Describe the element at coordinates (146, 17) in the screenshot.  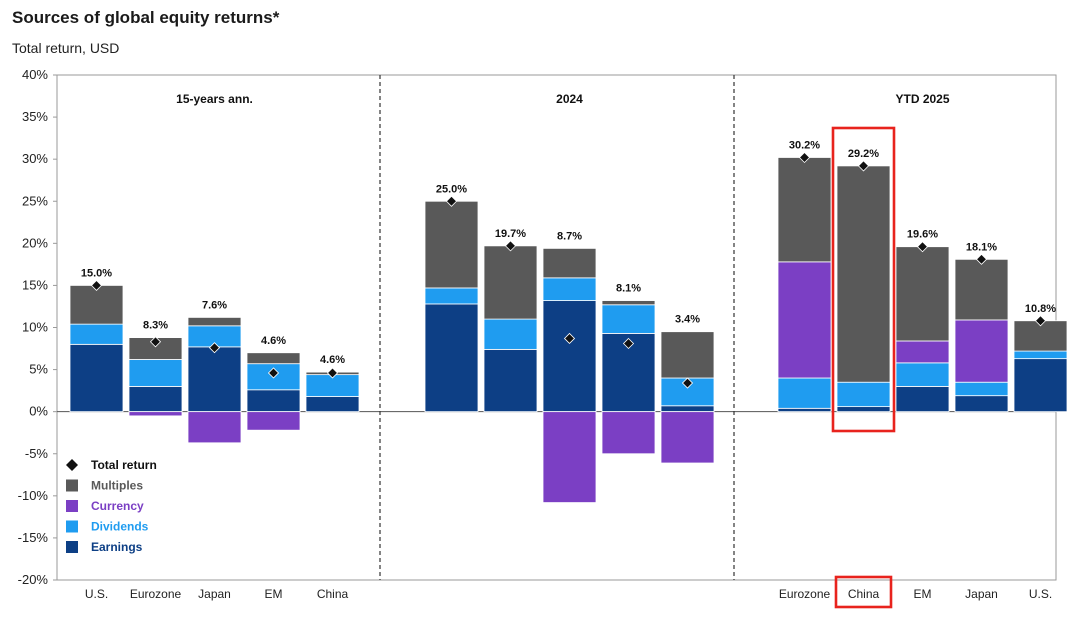
I see `chart-title: Sources of global equity returns*` at that location.